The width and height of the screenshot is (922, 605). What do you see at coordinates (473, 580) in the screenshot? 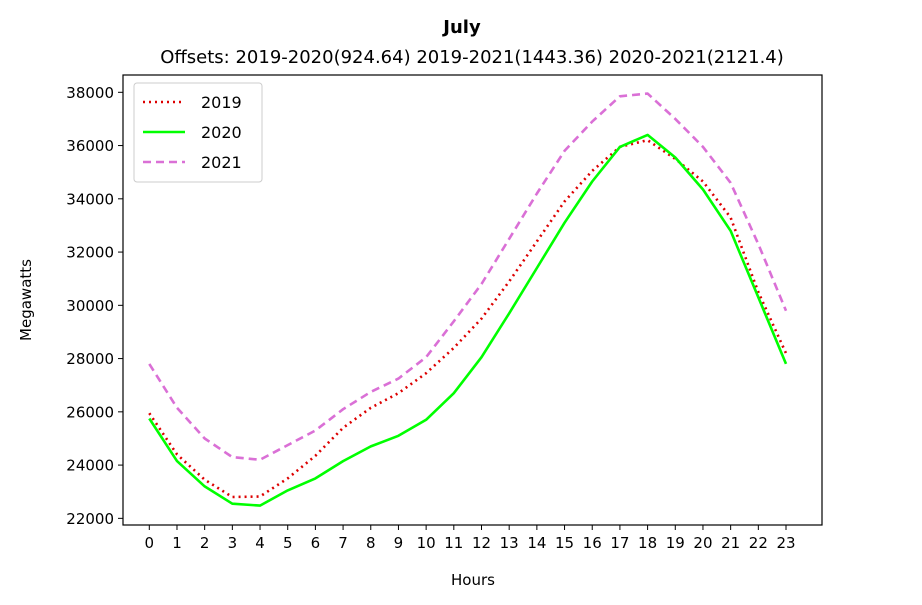
I see `x-axis-label: Hours` at bounding box center [473, 580].